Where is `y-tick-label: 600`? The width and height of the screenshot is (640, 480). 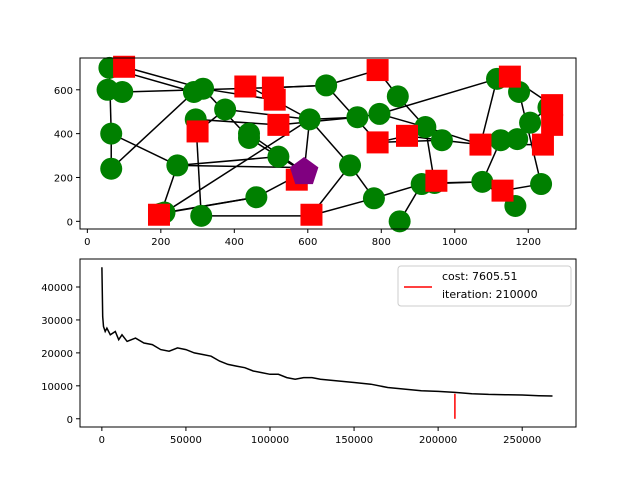 y-tick-label: 600 is located at coordinates (63, 91).